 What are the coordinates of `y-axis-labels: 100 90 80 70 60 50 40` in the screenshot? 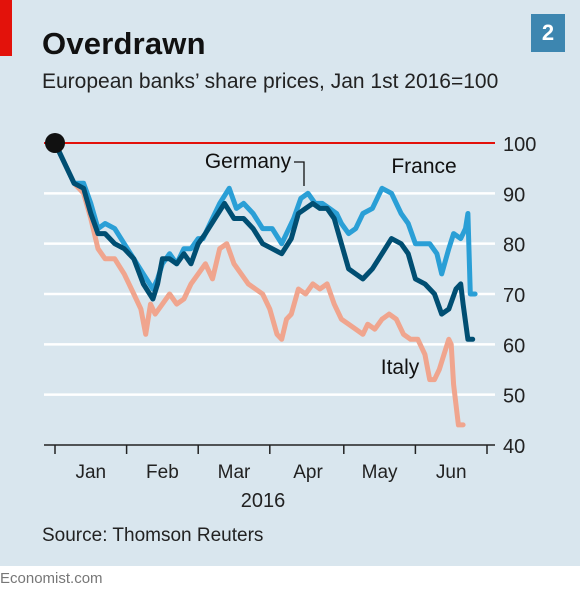 It's located at (519, 296).